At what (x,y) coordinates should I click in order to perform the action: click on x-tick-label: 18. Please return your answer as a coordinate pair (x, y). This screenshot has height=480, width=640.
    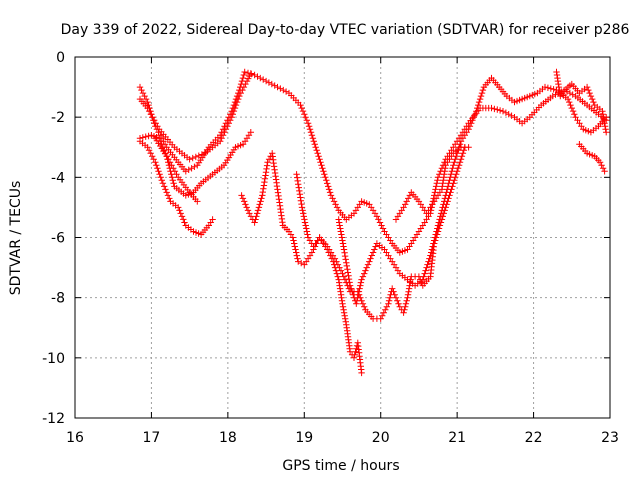
    Looking at the image, I should click on (228, 438).